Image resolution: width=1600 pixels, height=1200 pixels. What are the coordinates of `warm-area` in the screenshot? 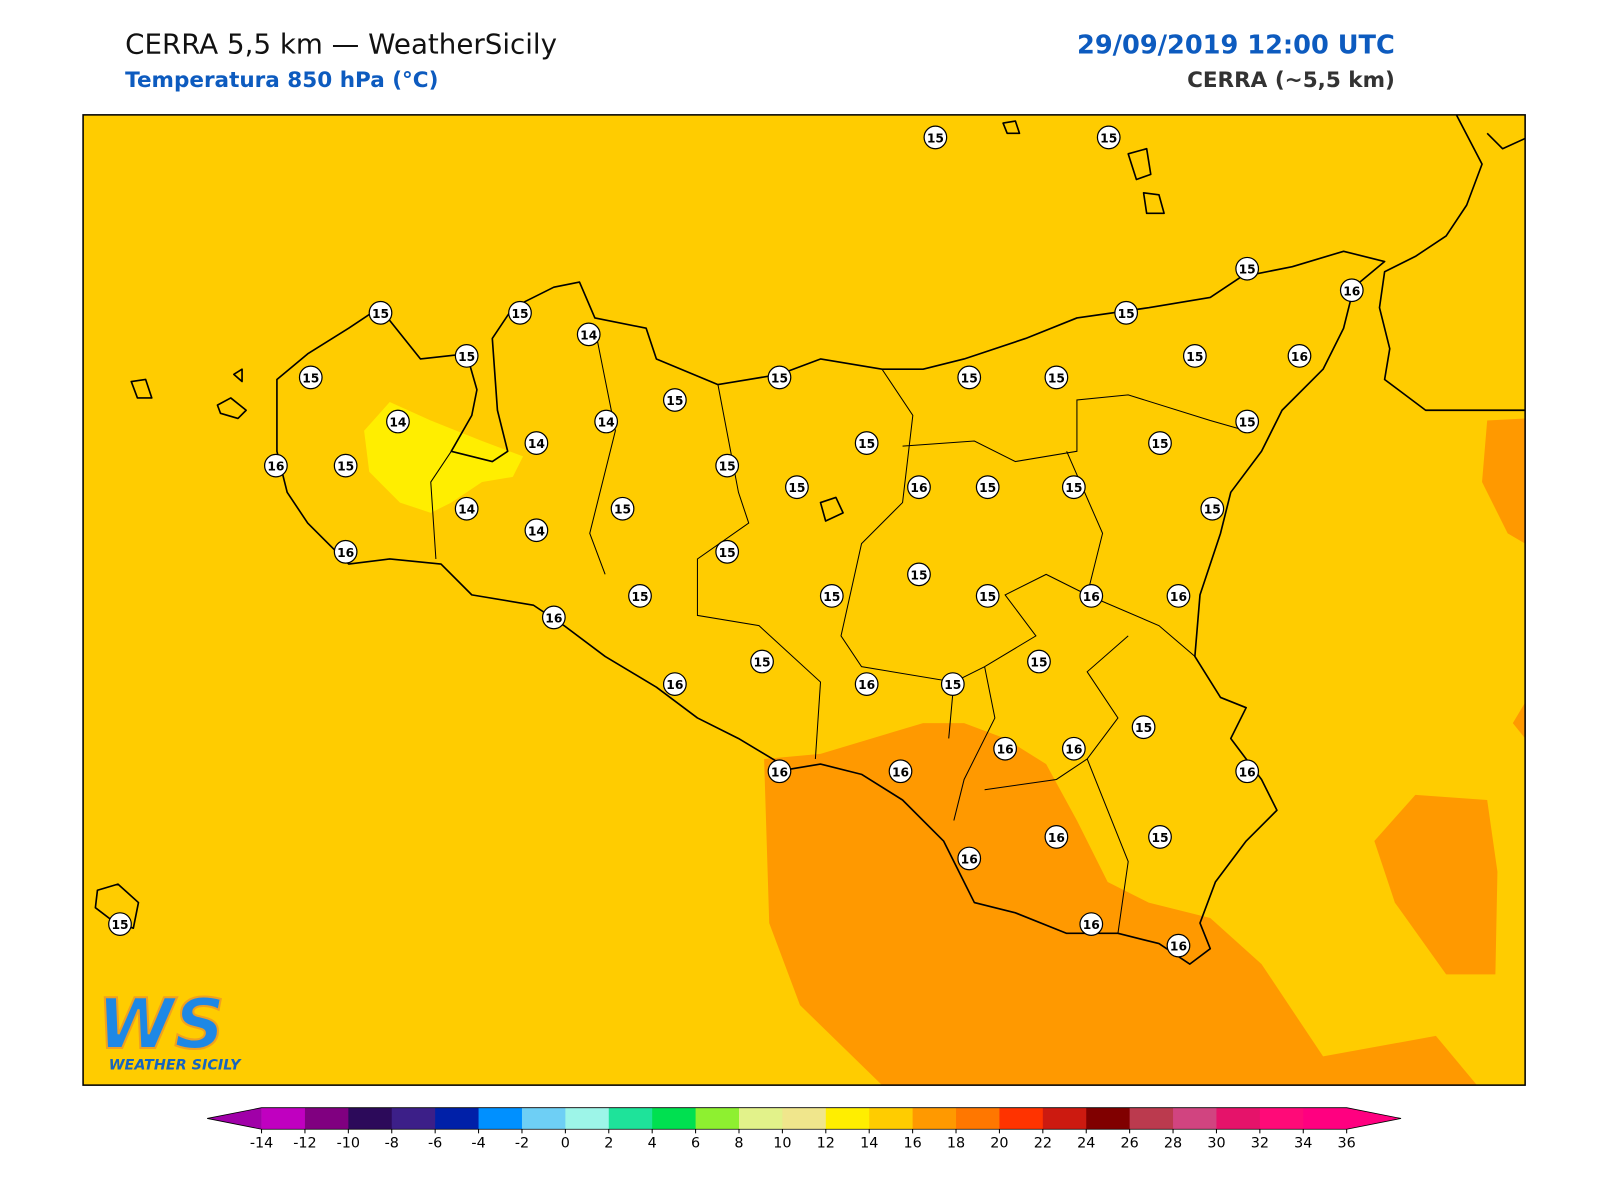 It's located at (1120, 904).